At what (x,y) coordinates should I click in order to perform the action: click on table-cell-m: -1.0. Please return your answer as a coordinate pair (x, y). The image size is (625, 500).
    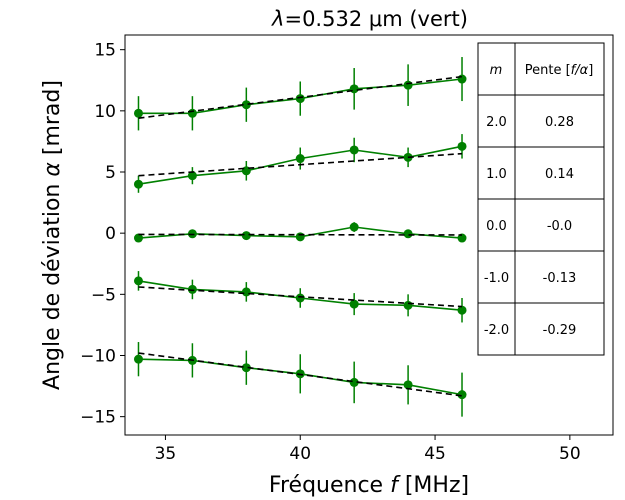
    Looking at the image, I should click on (496, 278).